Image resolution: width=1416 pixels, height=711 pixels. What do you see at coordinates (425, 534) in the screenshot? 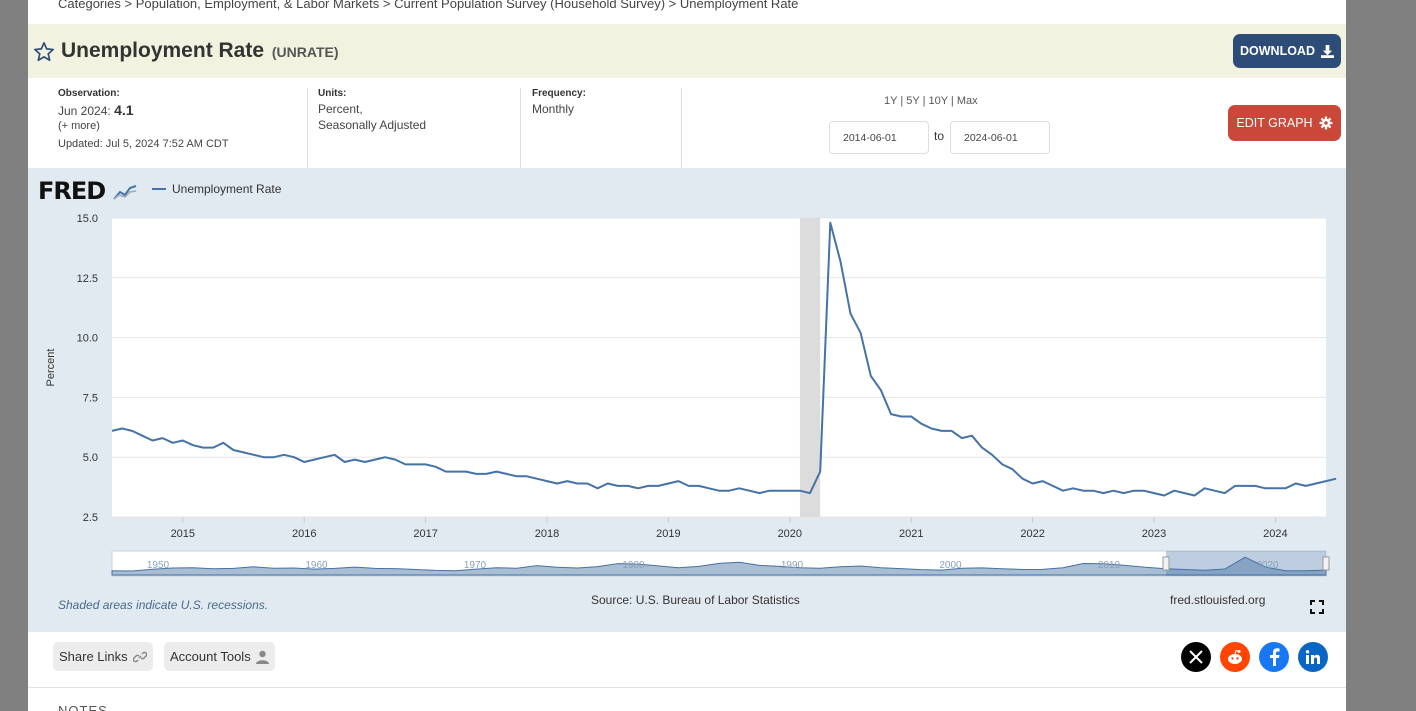
I see `x-tick-label: 2017` at bounding box center [425, 534].